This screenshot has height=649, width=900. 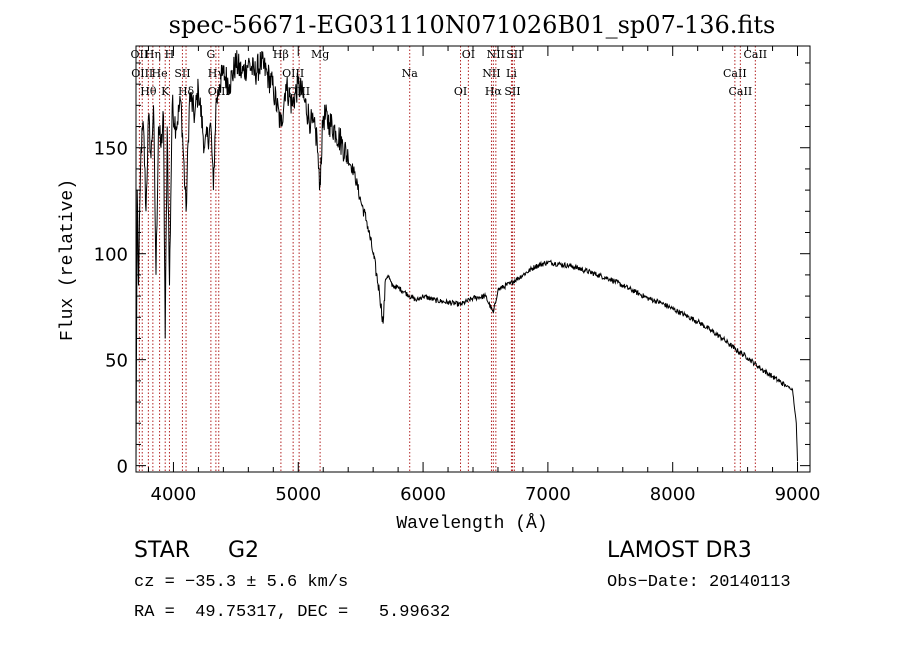 I want to click on x-tick-label: 9000, so click(x=798, y=494).